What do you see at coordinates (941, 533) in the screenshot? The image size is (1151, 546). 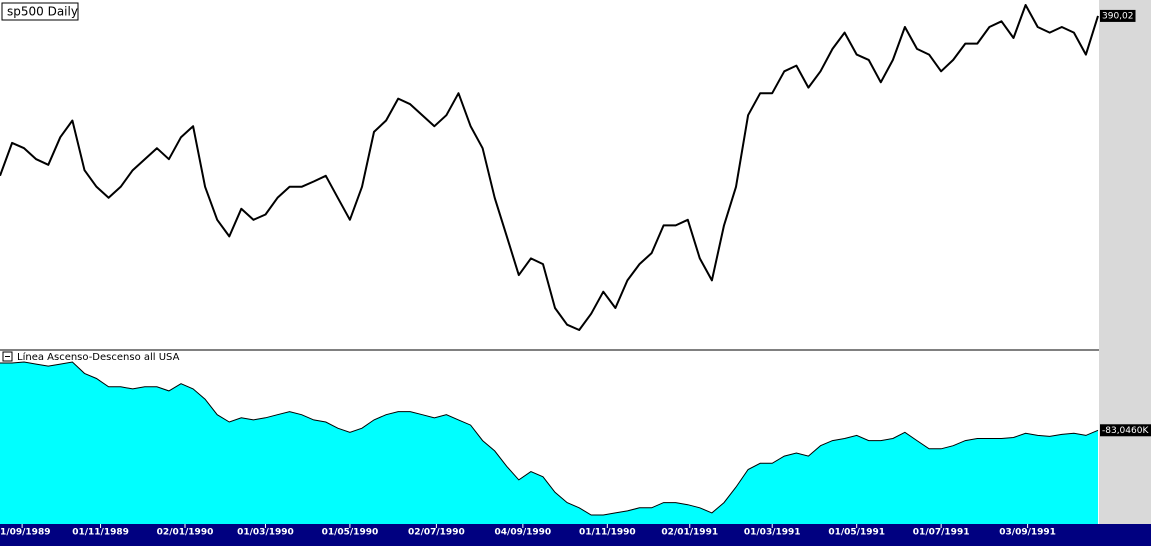 I see `x-tick-label: 01/07/1991` at bounding box center [941, 533].